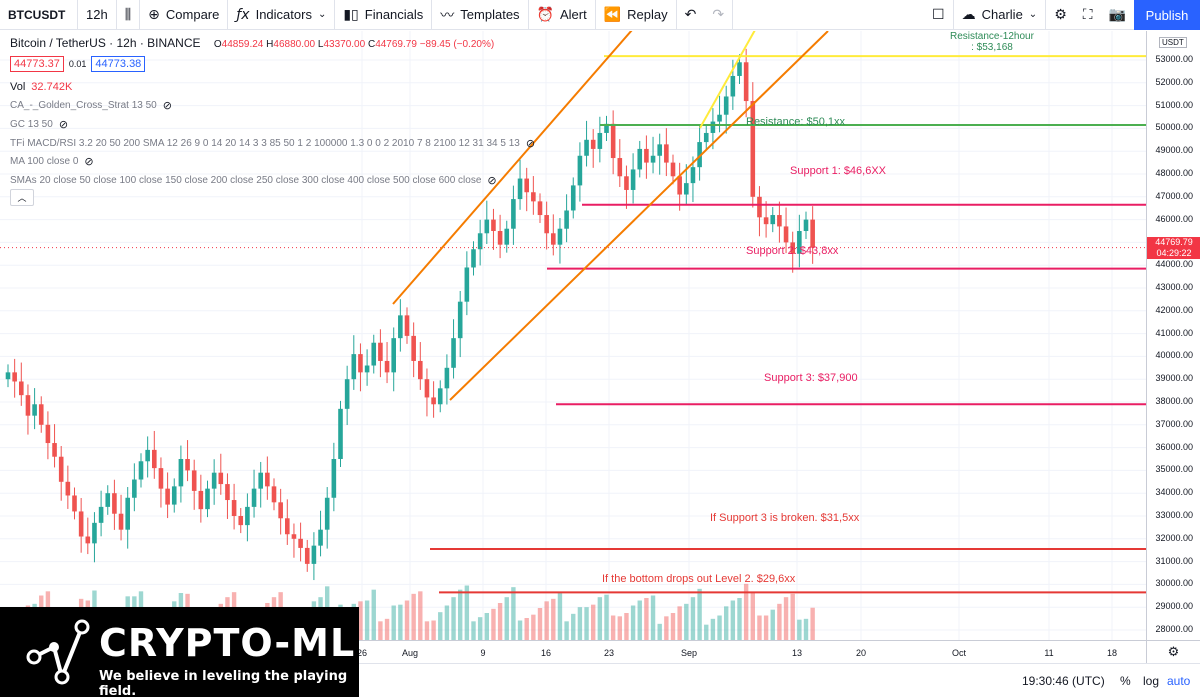 The width and height of the screenshot is (1200, 697). Describe the element at coordinates (1063, 681) in the screenshot. I see `utc-clock: 19:30:46 (UTC)` at that location.